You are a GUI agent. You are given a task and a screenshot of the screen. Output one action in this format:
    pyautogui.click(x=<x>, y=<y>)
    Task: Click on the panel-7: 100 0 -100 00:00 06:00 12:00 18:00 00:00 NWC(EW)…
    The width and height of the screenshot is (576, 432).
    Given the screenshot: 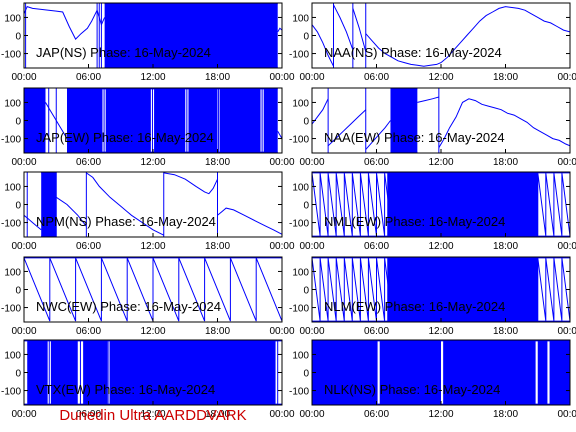 What is the action you would take?
    pyautogui.click(x=148, y=296)
    